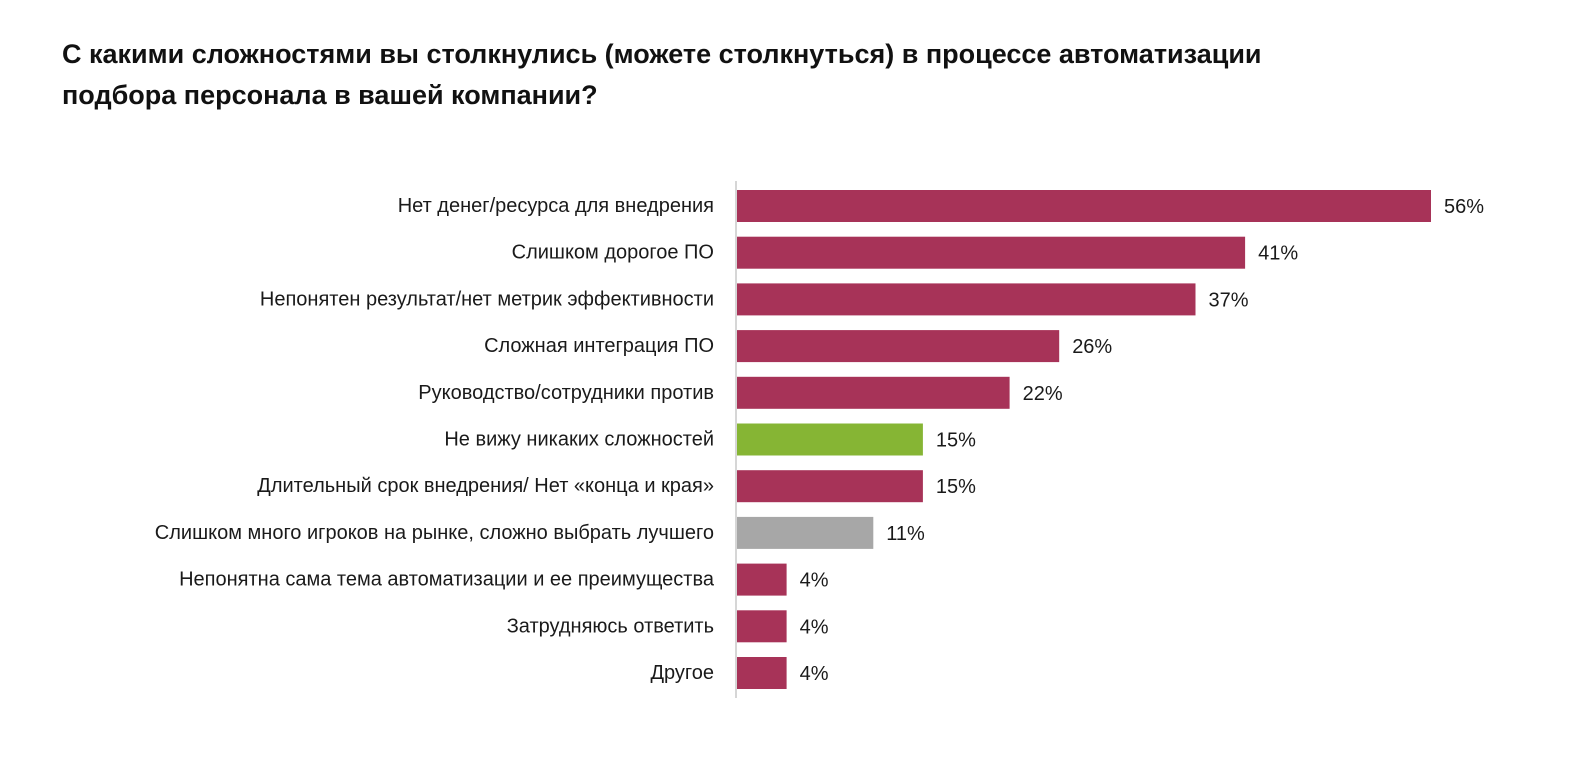  What do you see at coordinates (905, 534) in the screenshot?
I see `value-label: 11%` at bounding box center [905, 534].